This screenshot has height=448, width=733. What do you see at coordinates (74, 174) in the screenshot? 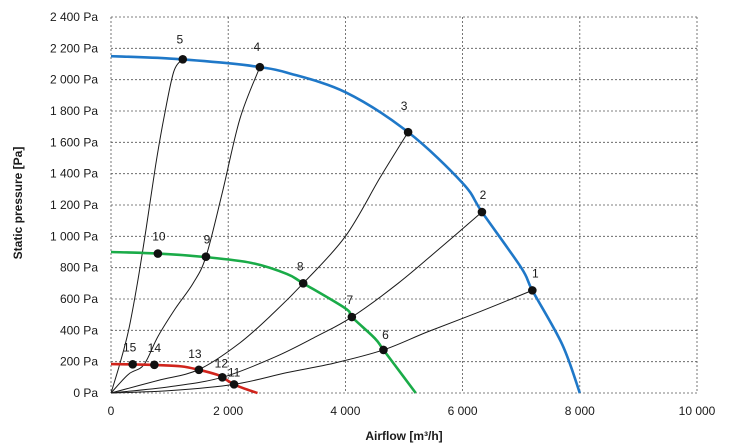
I see `y-tick-label: 1 400 Pa` at bounding box center [74, 174].